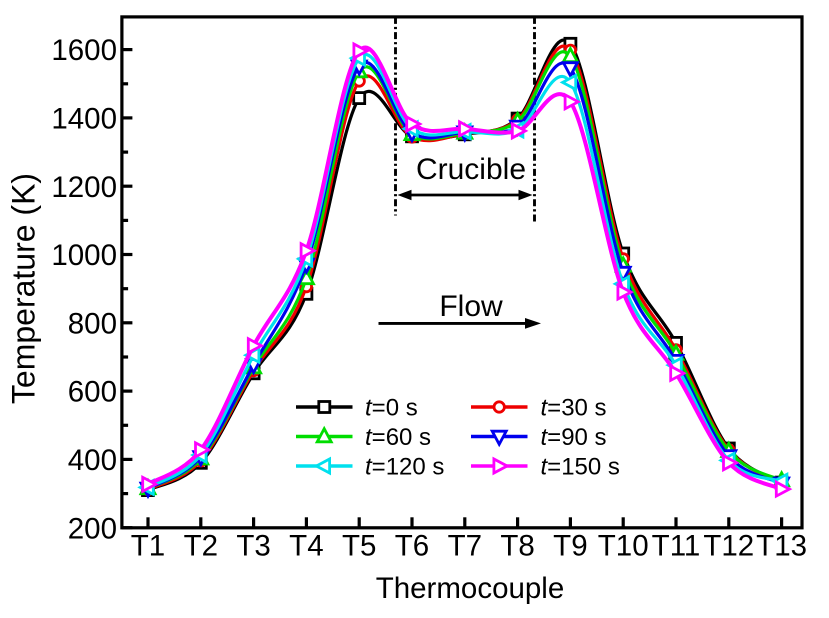 The image size is (829, 618). Describe the element at coordinates (728, 546) in the screenshot. I see `svg-text: T12` at that location.